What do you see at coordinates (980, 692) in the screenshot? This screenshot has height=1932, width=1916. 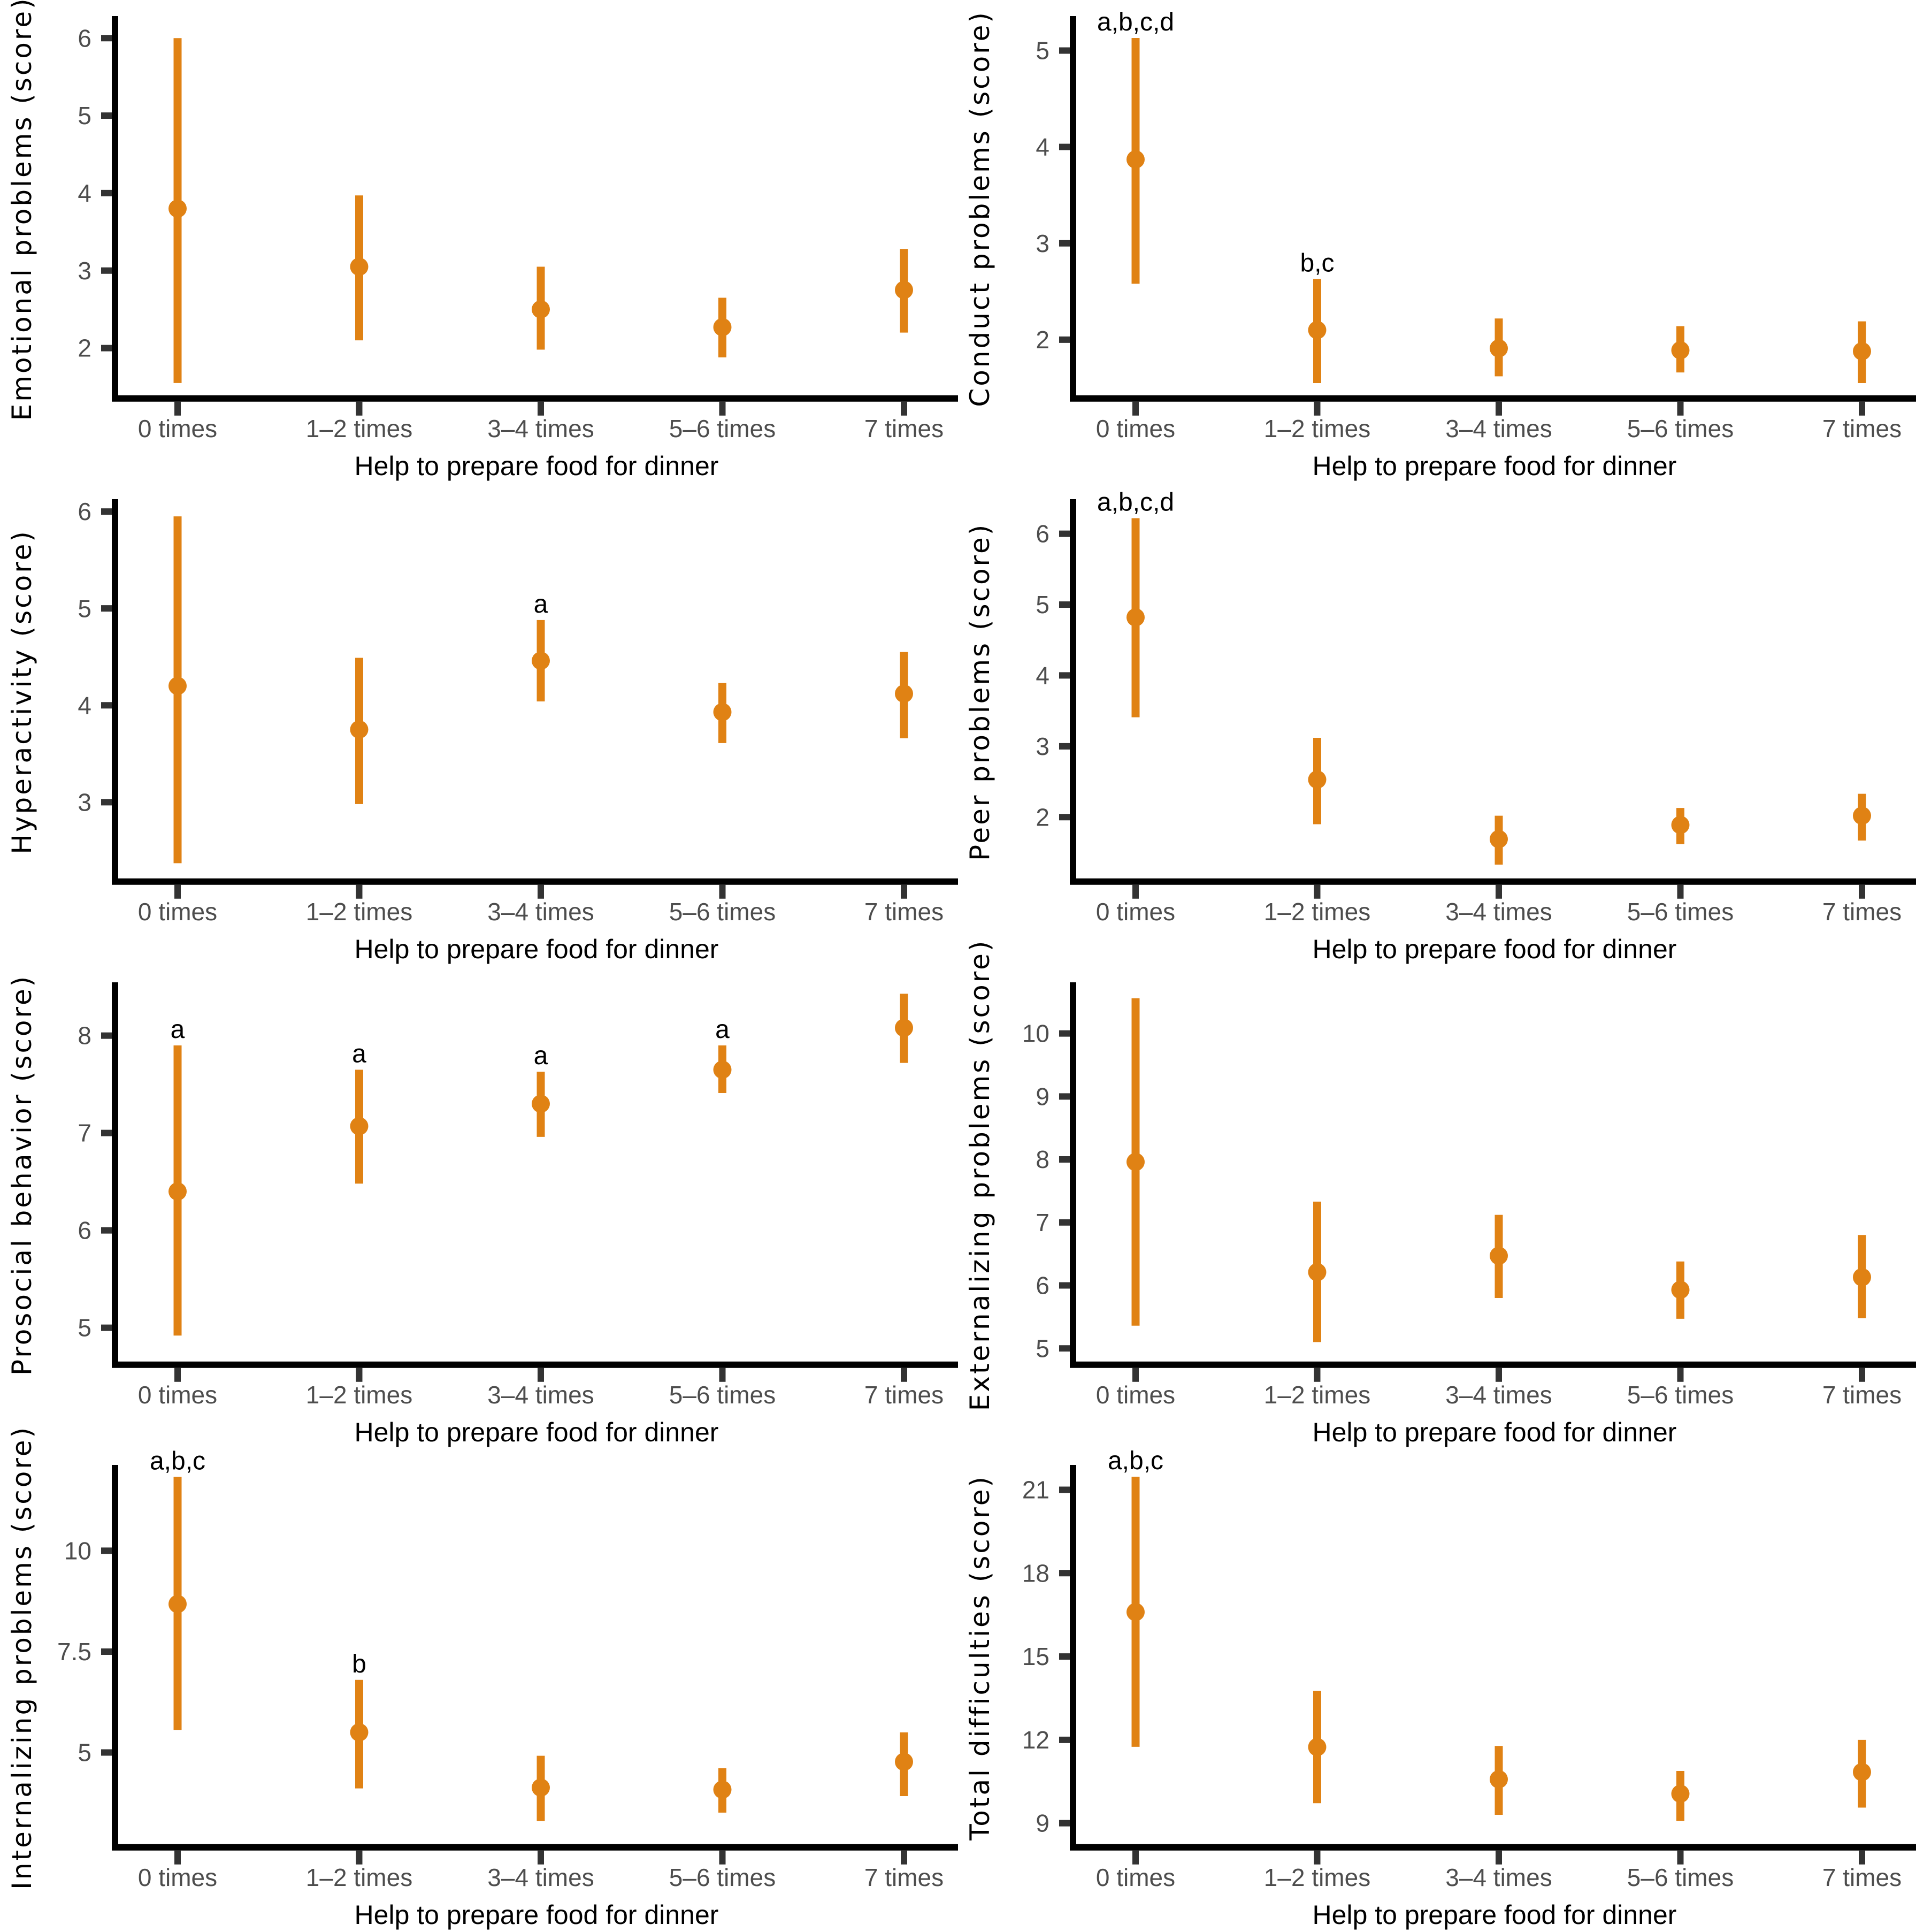 I see `y-axis-title: Peer problems (score)` at bounding box center [980, 692].